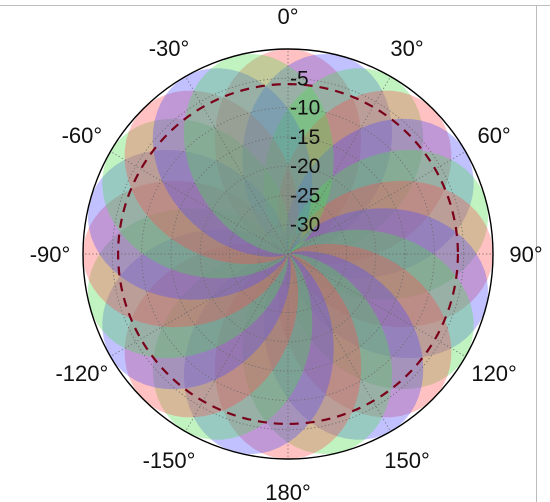  What do you see at coordinates (305, 166) in the screenshot?
I see `radial-tick-label: -20` at bounding box center [305, 166].